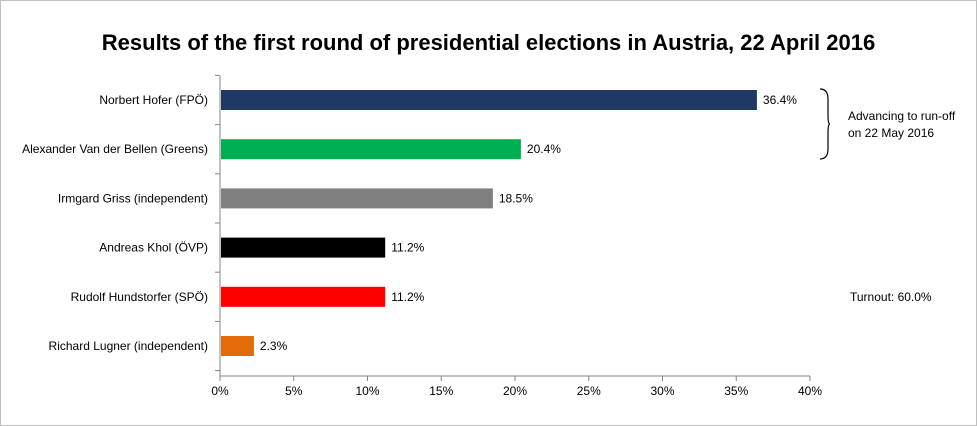 The height and width of the screenshot is (426, 977). I want to click on category-label: Rudolf Hundstorfer (SPÖ), so click(139, 297).